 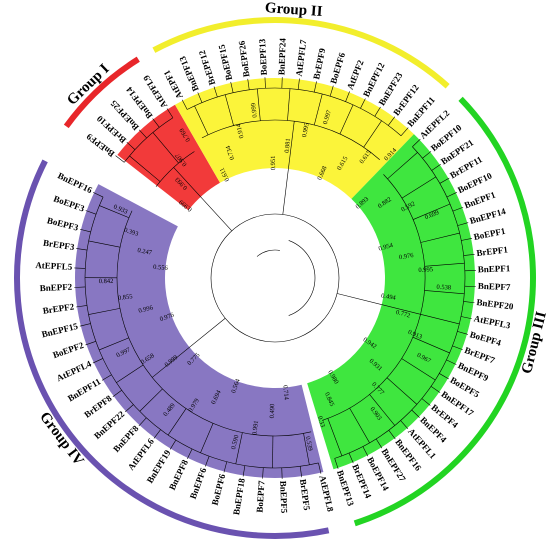 What do you see at coordinates (235, 442) in the screenshot?
I see `bootstrap-value: 0.590` at bounding box center [235, 442].